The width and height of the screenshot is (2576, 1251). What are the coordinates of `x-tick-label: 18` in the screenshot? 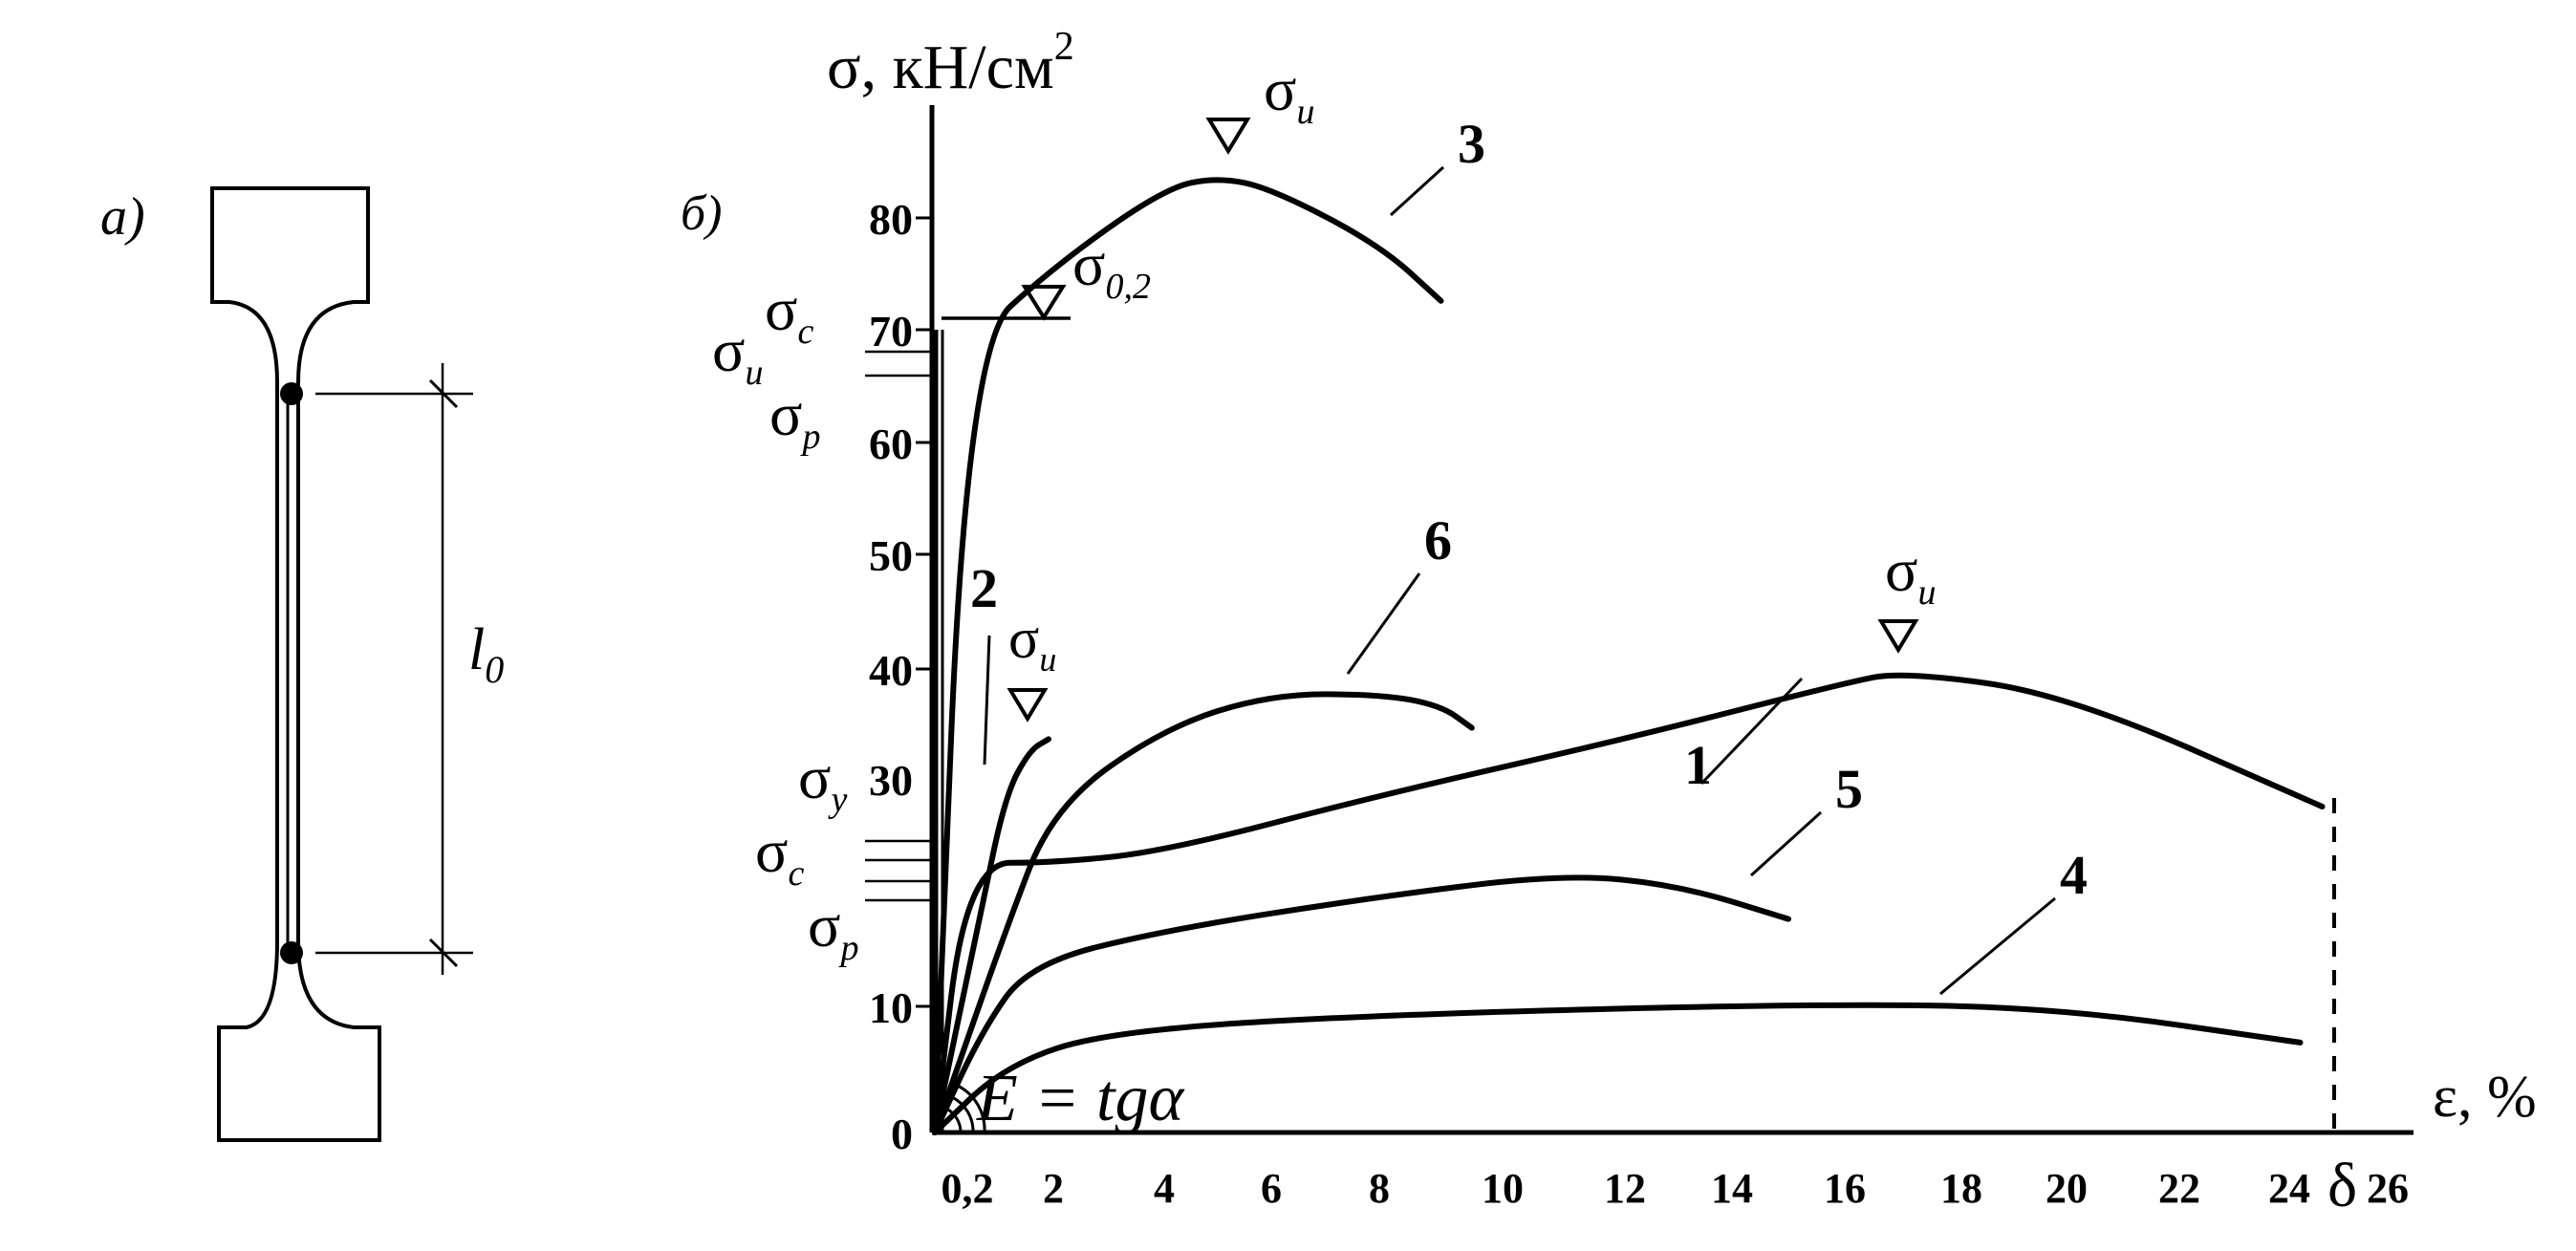 It's located at (1961, 1188).